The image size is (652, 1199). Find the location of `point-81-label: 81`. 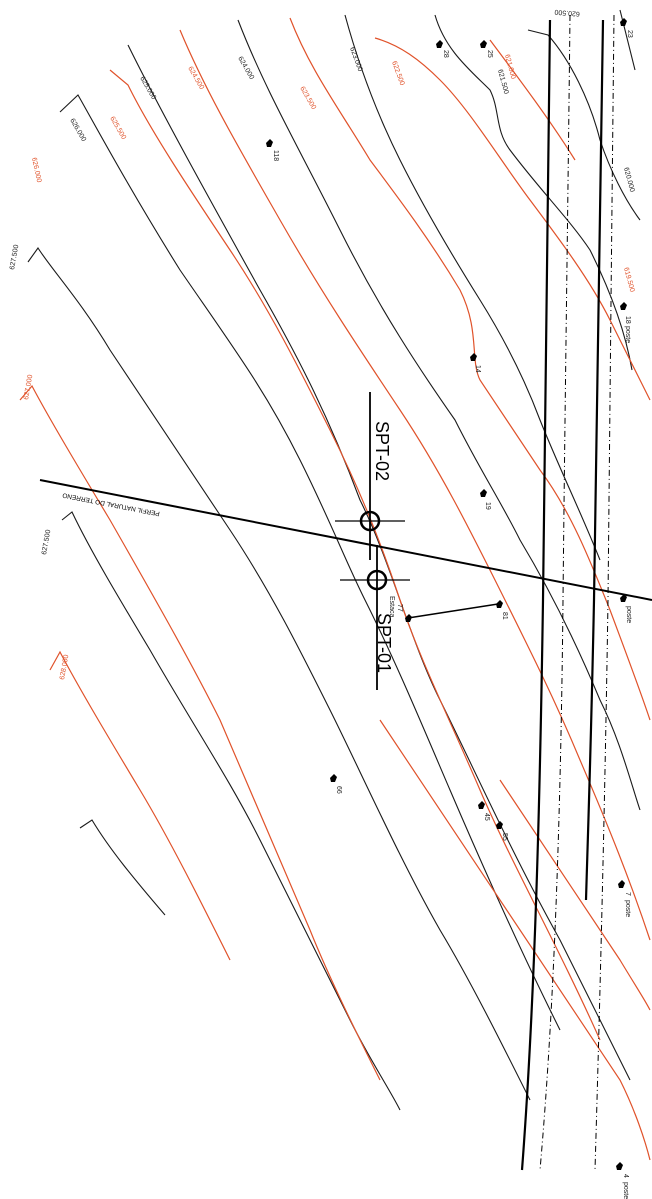

point-81-label: 81 is located at coordinates (504, 616).